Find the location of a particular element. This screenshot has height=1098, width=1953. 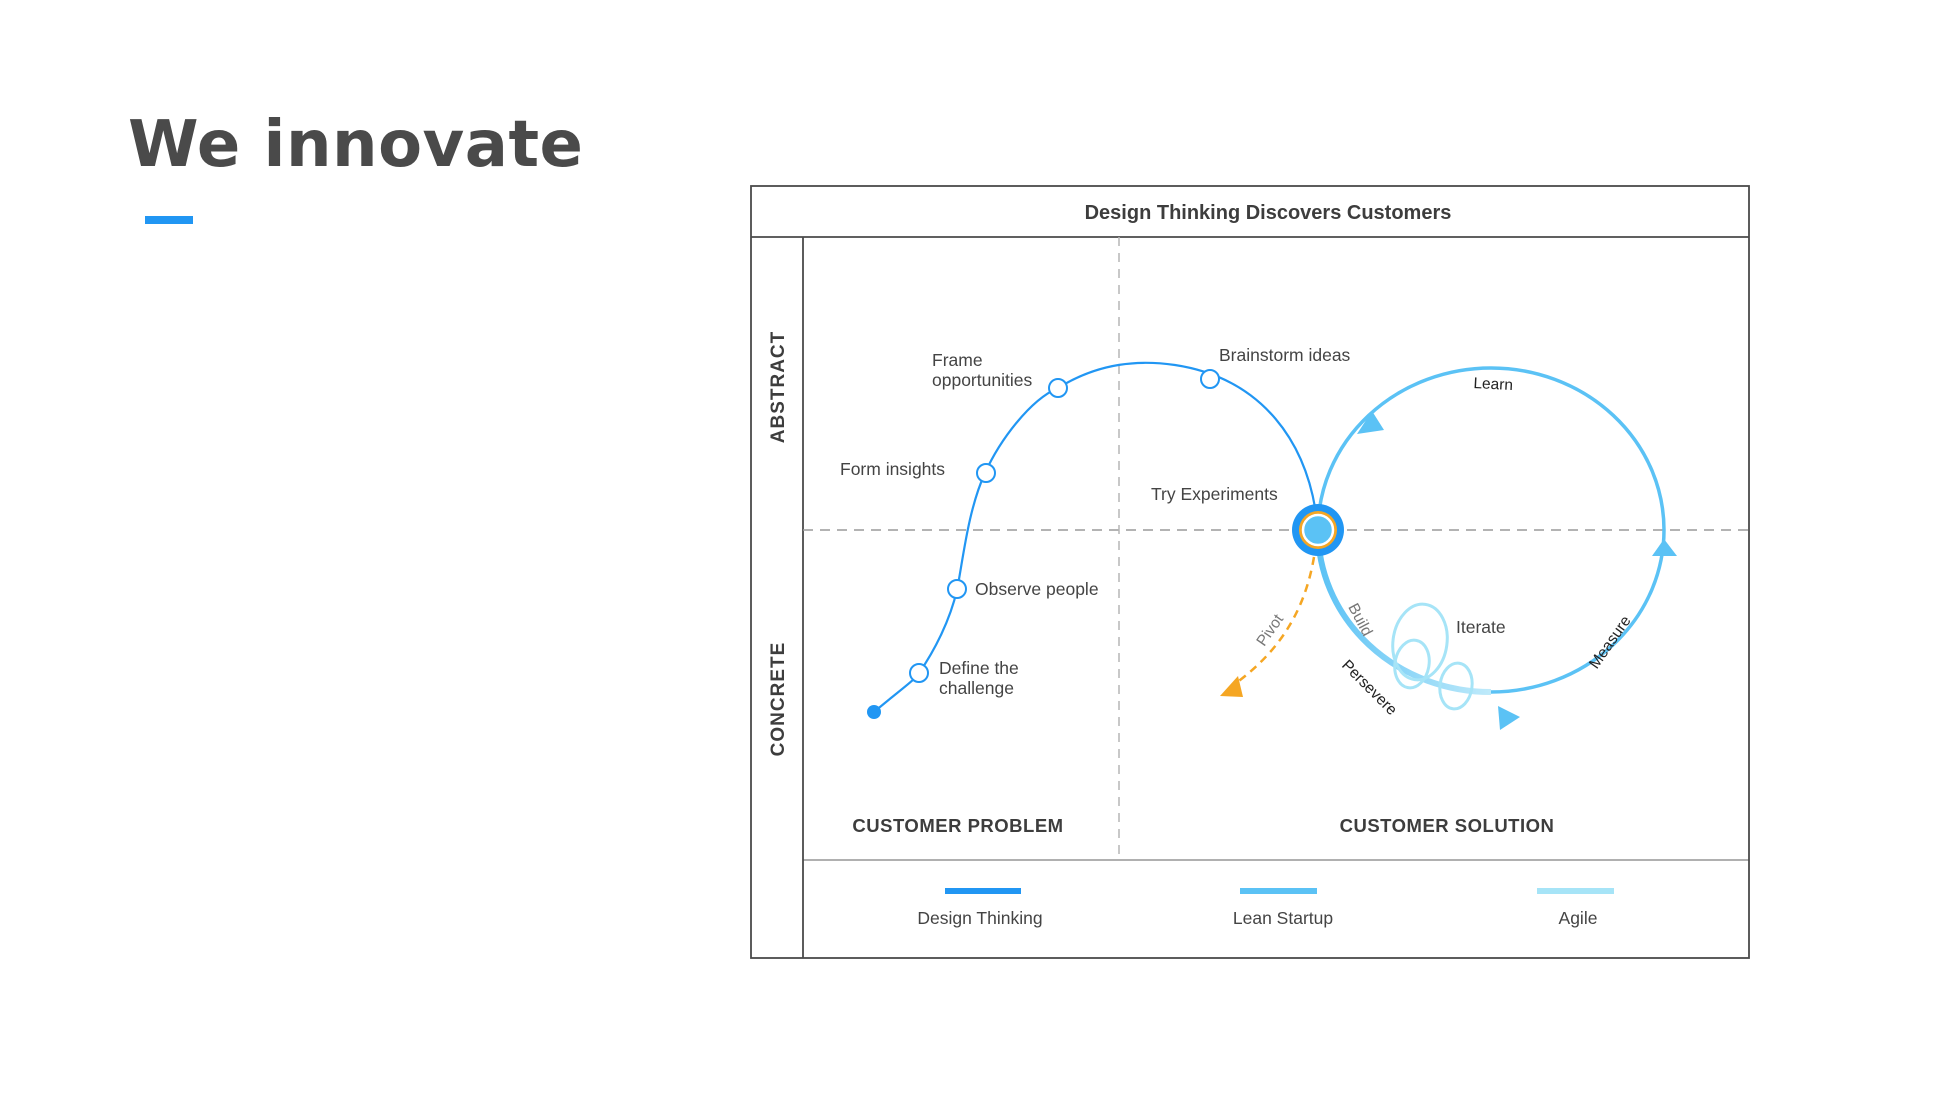

loop-label-learn: Learn is located at coordinates (1493, 384).